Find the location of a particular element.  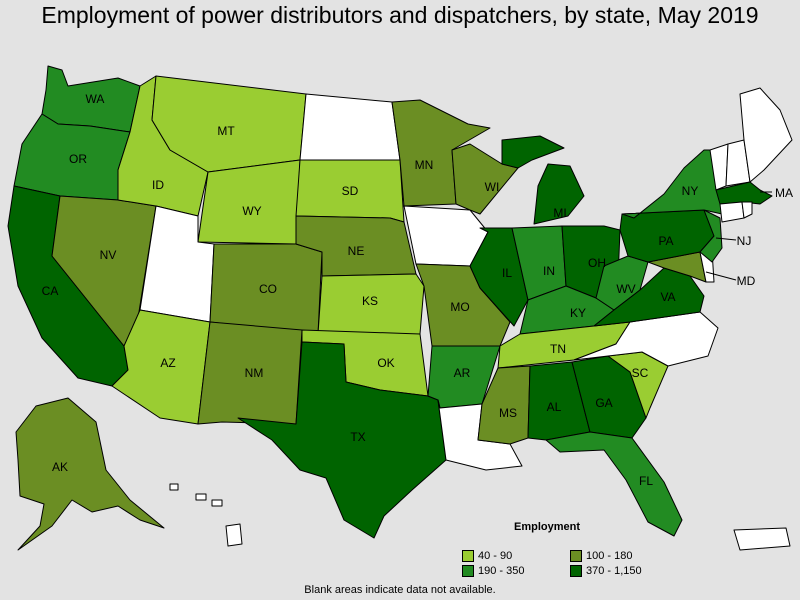

state-VA is located at coordinates (649, 297).